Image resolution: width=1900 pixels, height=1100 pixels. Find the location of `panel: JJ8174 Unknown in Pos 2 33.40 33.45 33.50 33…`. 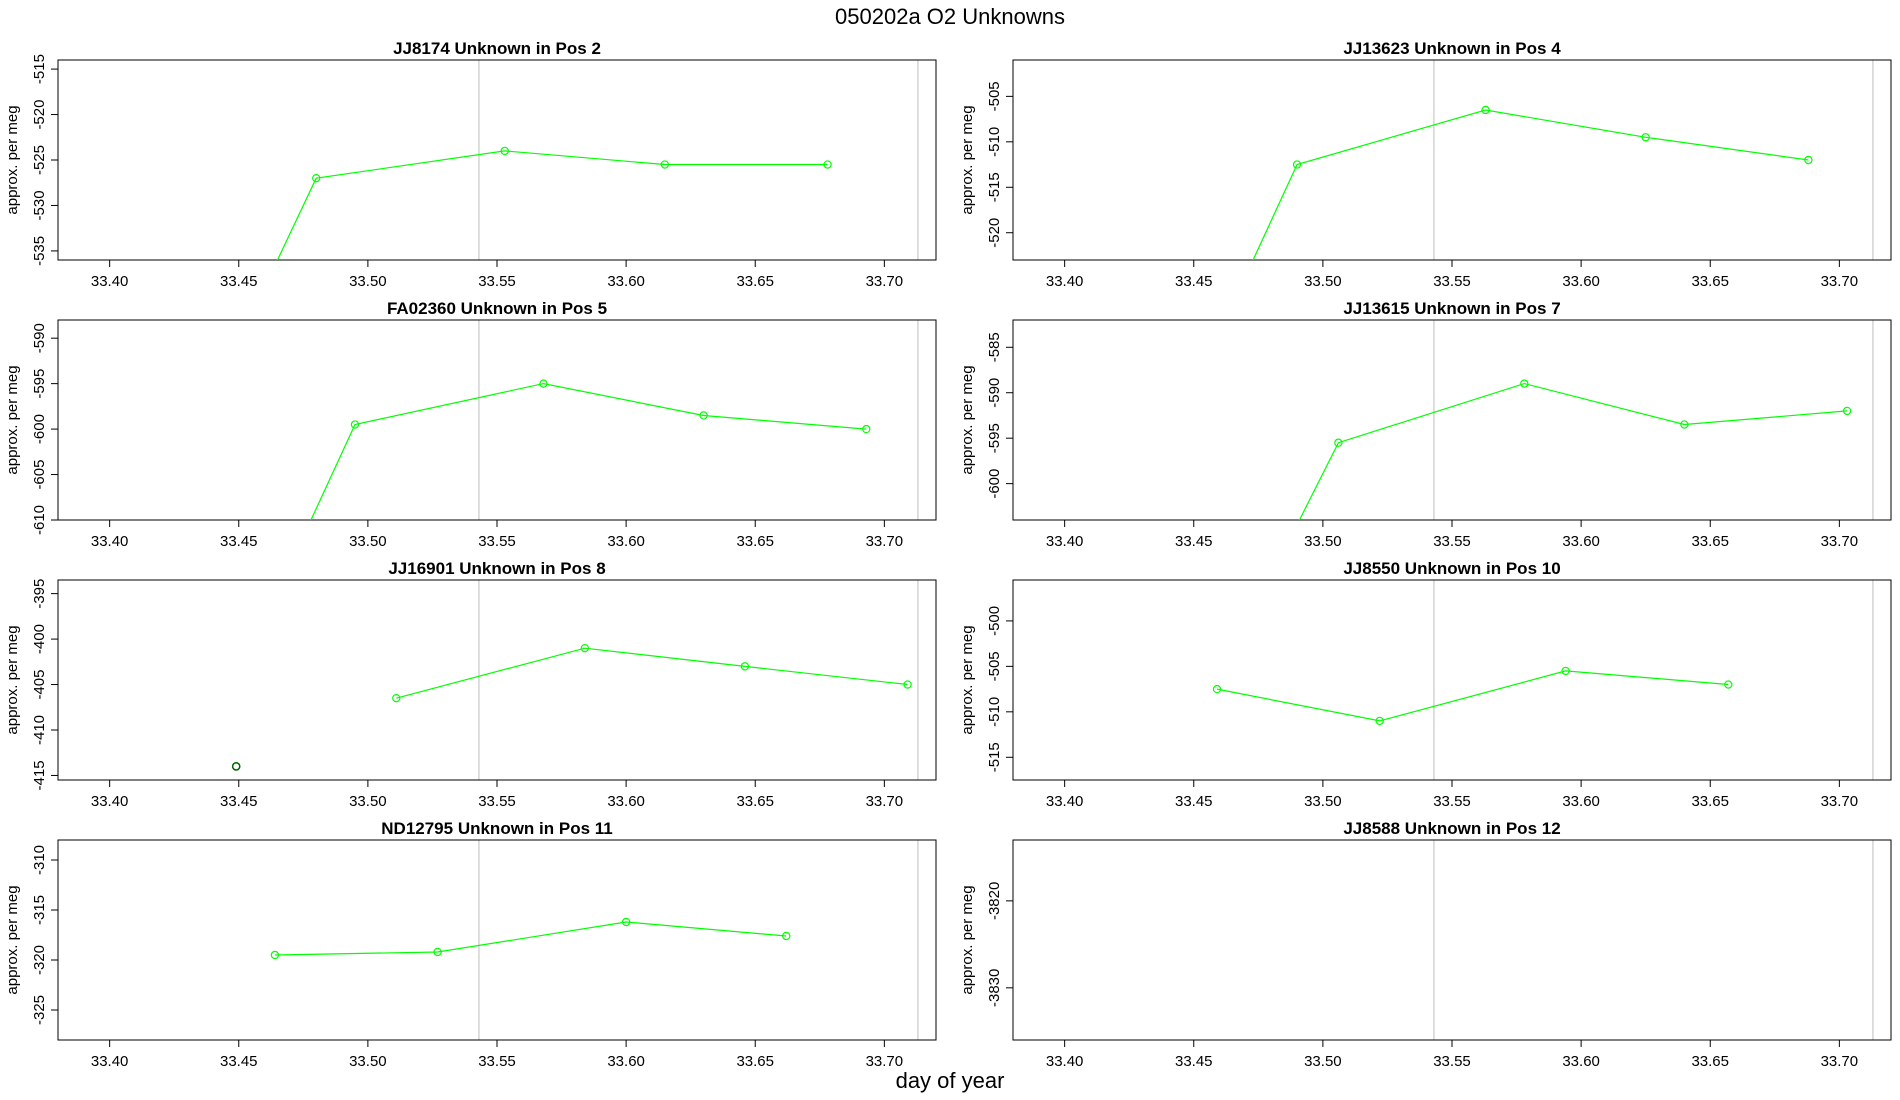

panel: JJ8174 Unknown in Pos 2 33.40 33.45 33.50 33… is located at coordinates (470, 164).